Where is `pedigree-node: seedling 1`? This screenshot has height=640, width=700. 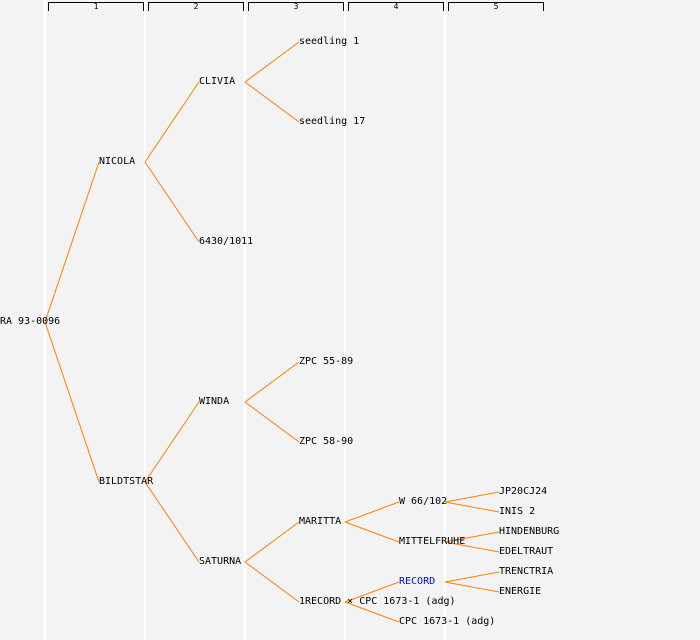
pedigree-node: seedling 1 is located at coordinates (329, 41).